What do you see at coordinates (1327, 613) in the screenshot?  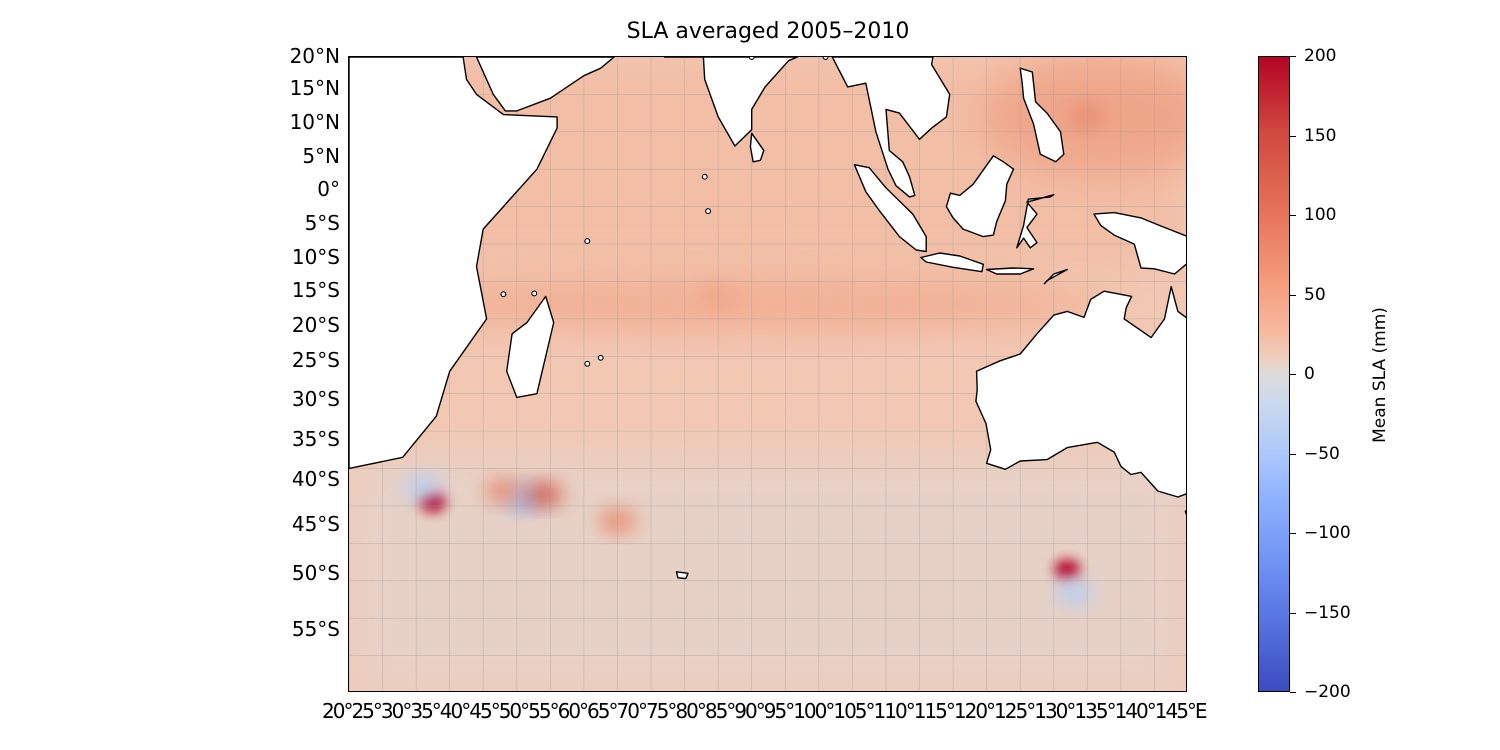 I see `colorbar-tick-label: −150` at bounding box center [1327, 613].